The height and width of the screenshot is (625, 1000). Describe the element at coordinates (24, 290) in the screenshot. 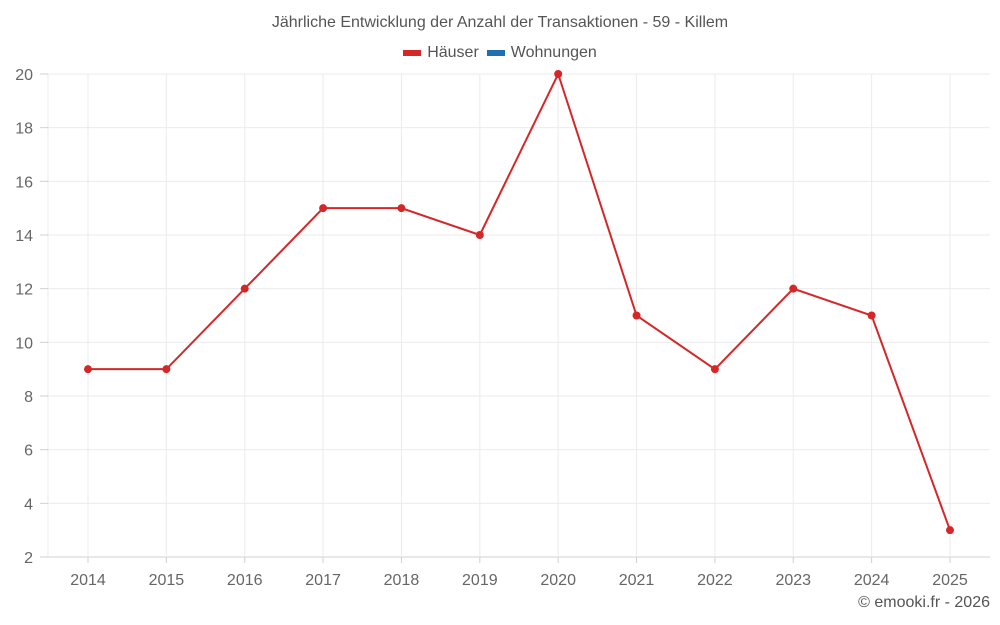

I see `y-tick-label: 12` at that location.